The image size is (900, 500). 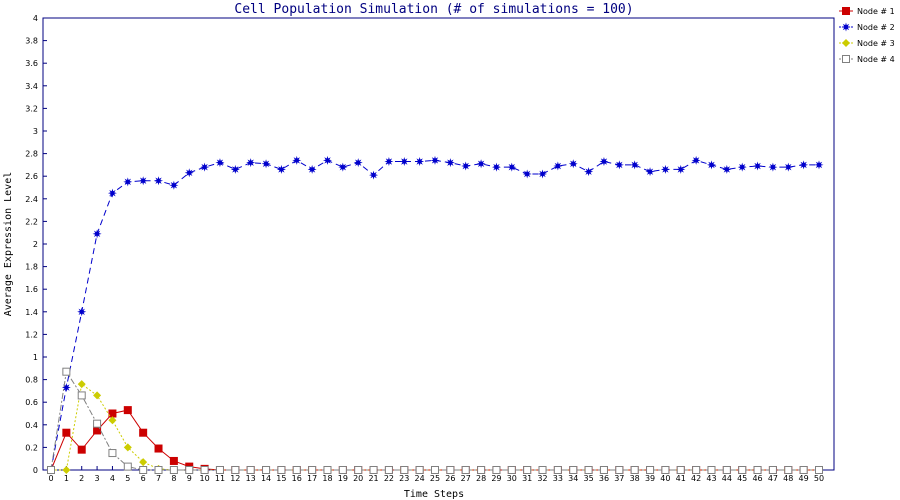 I want to click on x-tick-label: 8, so click(x=173, y=478).